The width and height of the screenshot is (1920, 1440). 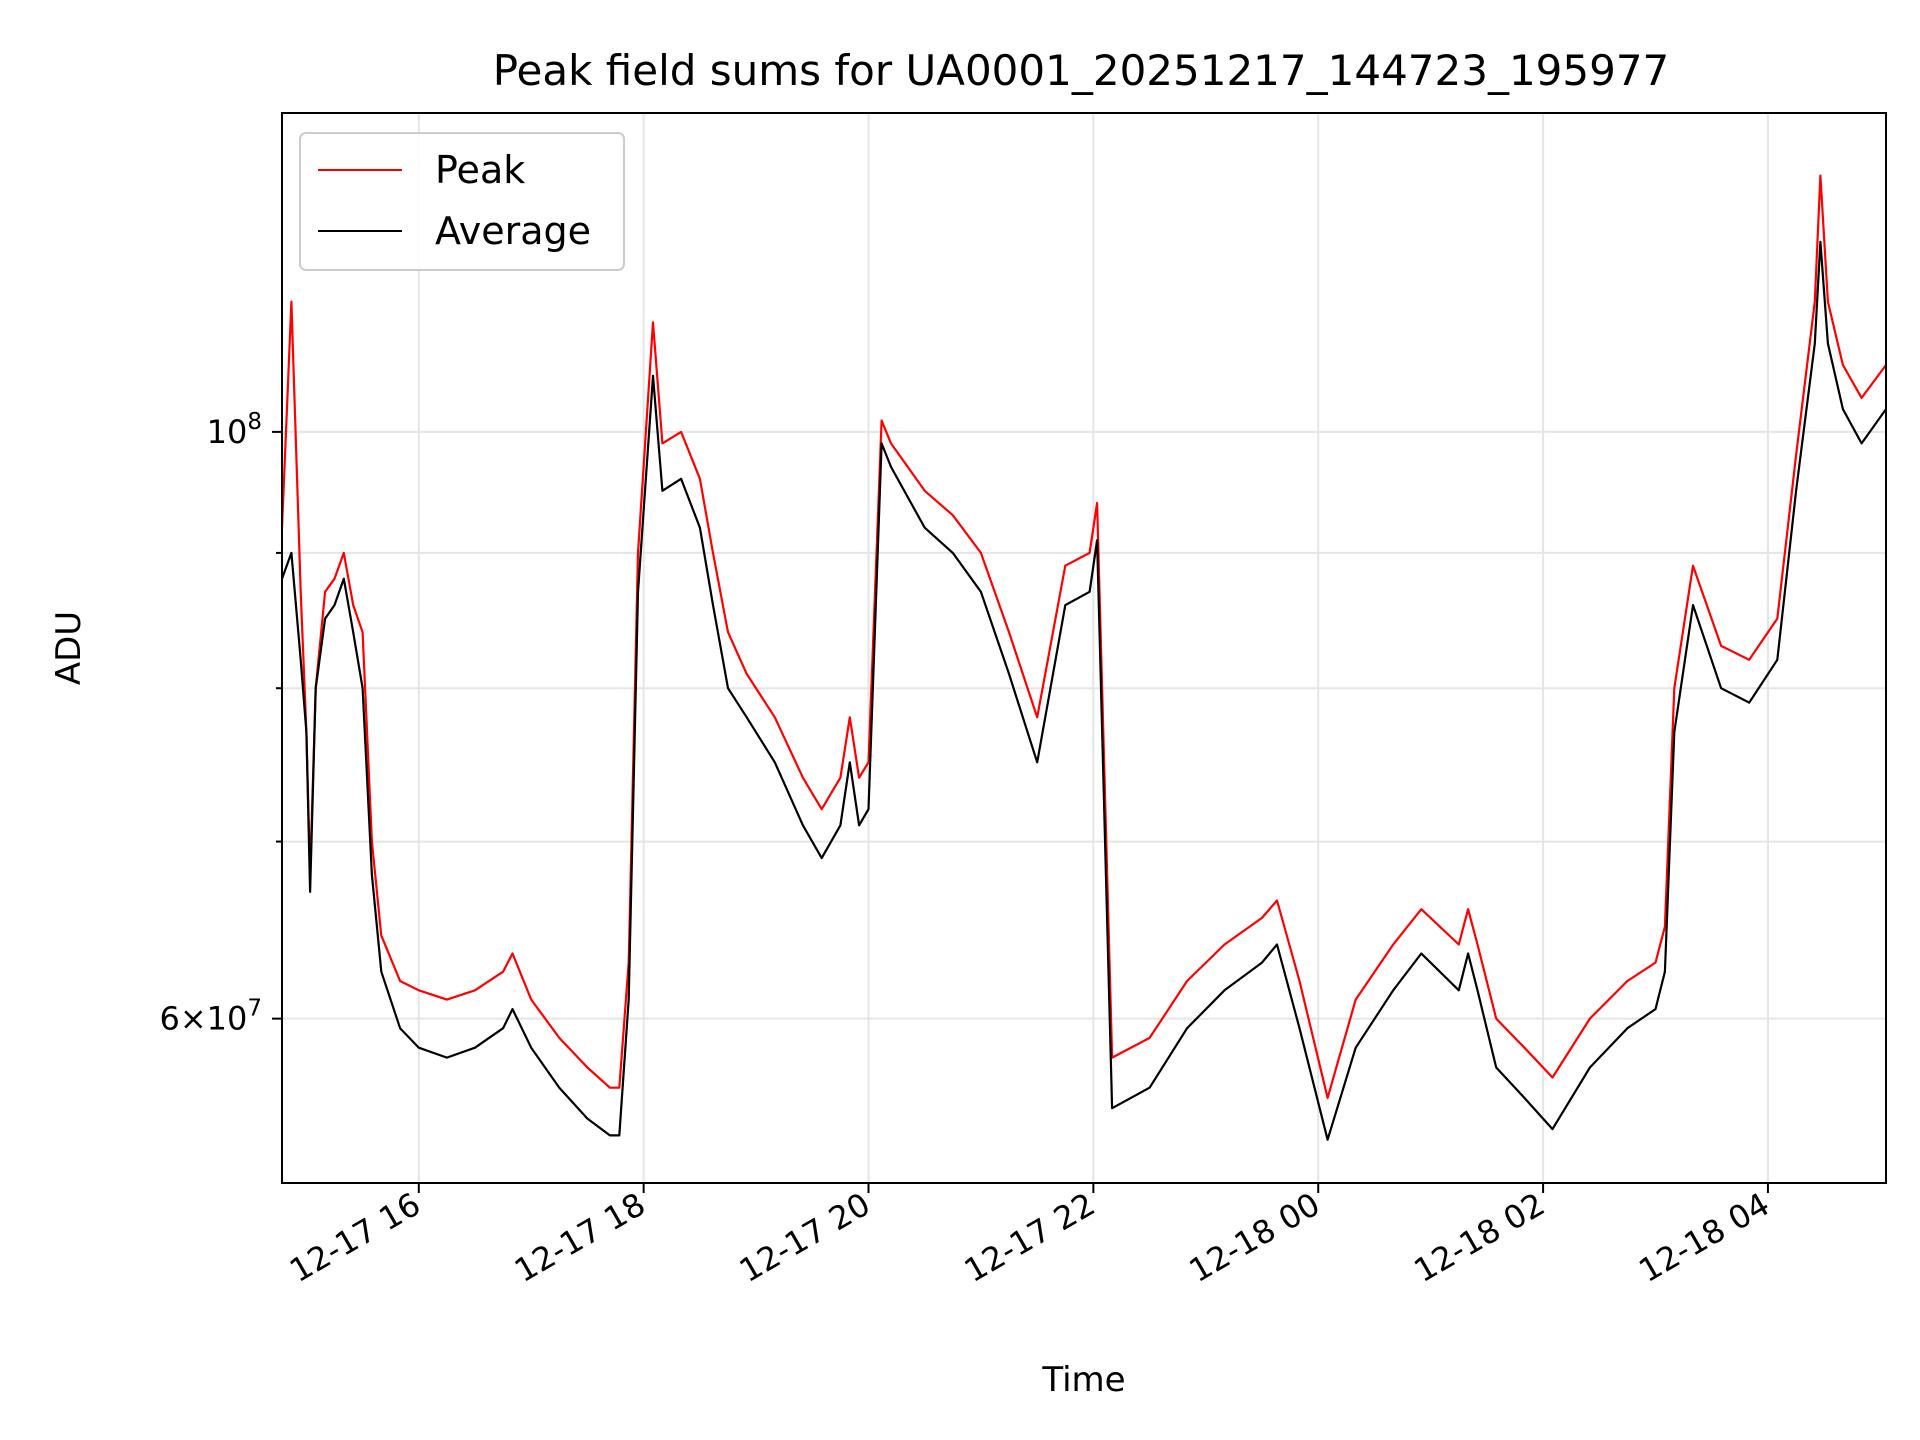 I want to click on x-axis-label: Time, so click(x=1083, y=1380).